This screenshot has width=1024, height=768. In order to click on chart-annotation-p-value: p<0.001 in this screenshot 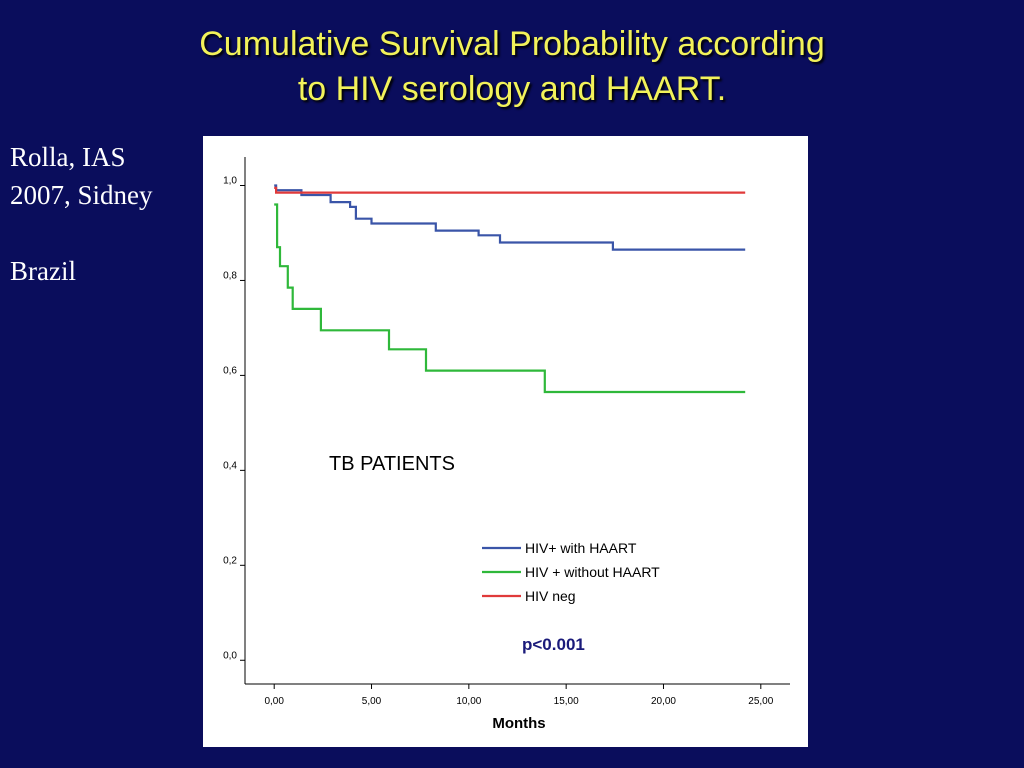, I will do `click(553, 644)`.